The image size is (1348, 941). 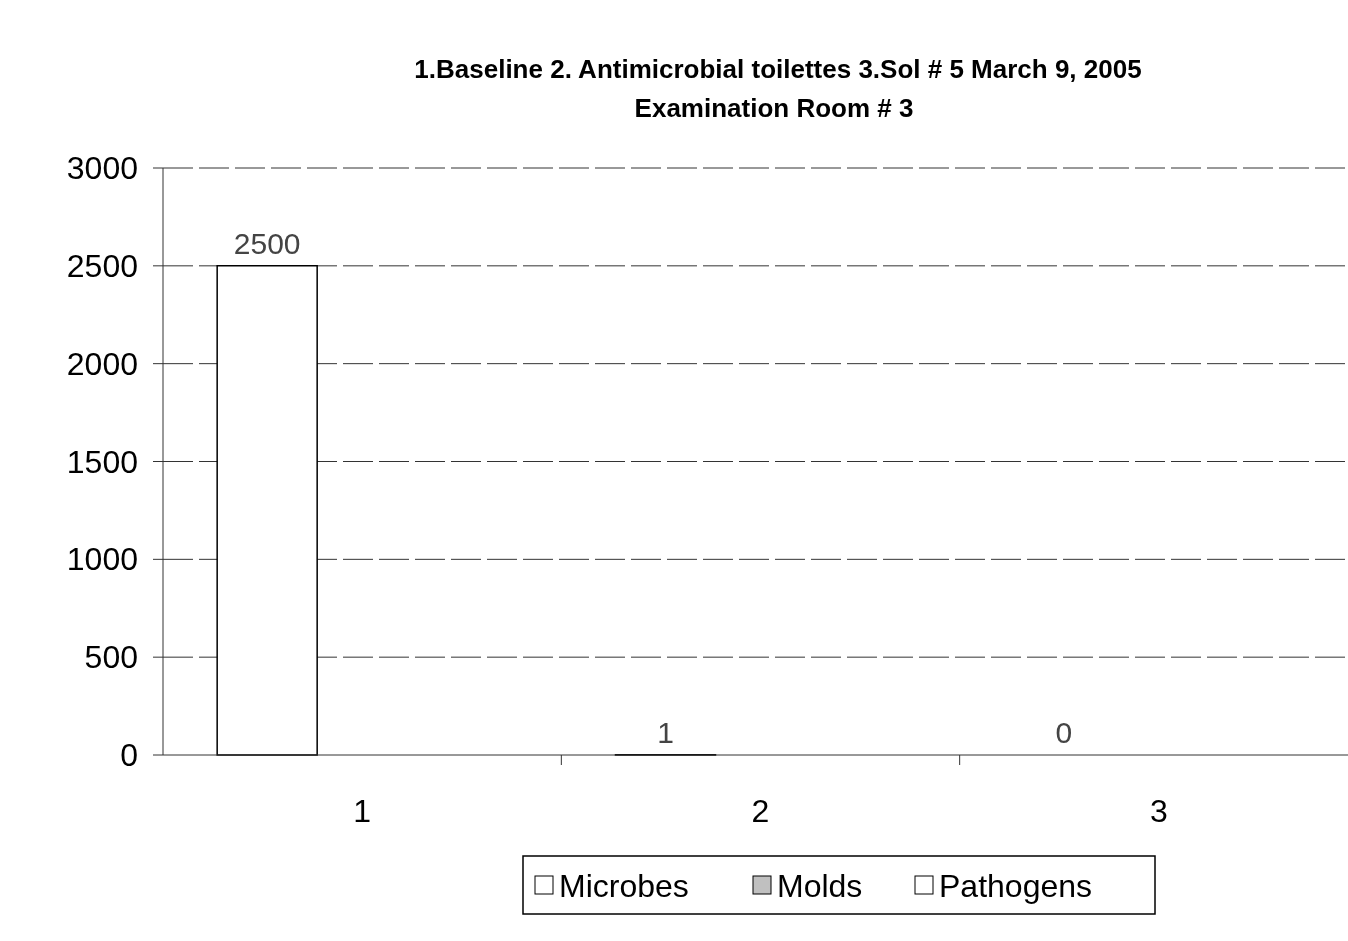 I want to click on data-label: 1, so click(x=665, y=732).